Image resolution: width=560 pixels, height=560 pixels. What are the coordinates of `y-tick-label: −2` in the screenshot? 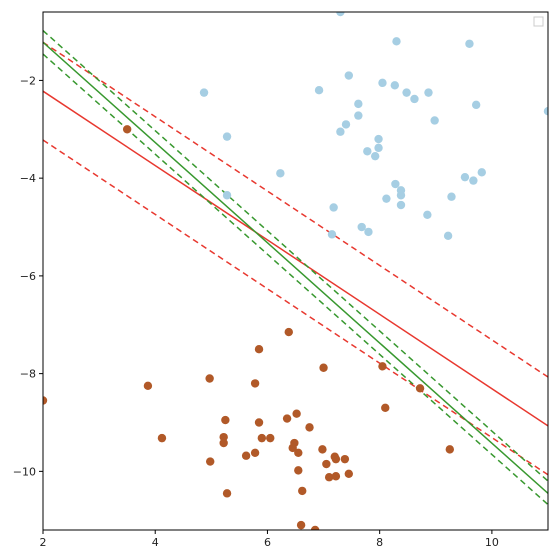 It's located at (28, 80).